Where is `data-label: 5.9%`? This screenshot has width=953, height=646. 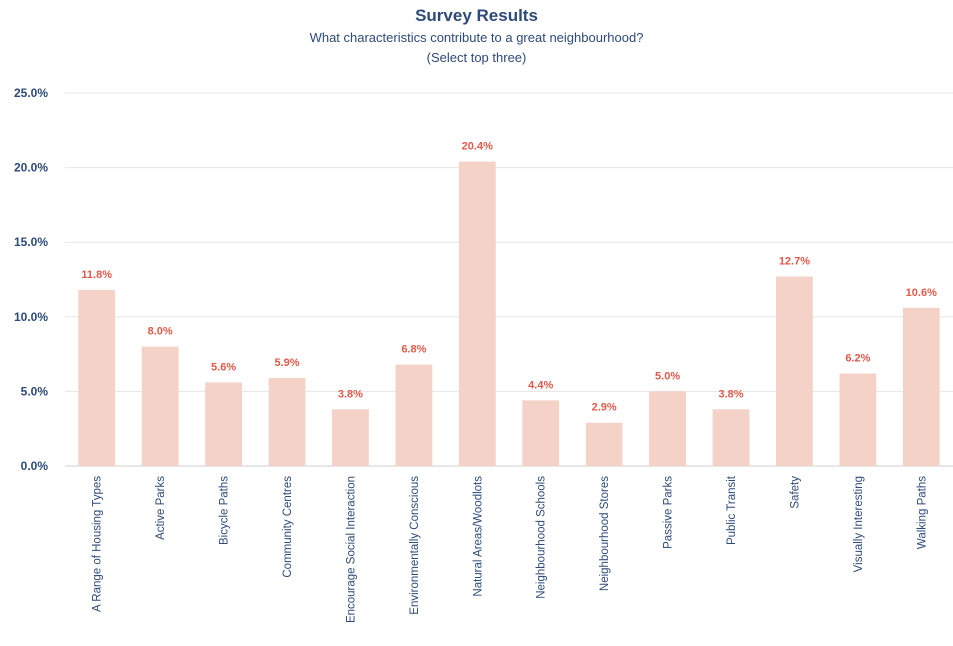
data-label: 5.9% is located at coordinates (286, 363).